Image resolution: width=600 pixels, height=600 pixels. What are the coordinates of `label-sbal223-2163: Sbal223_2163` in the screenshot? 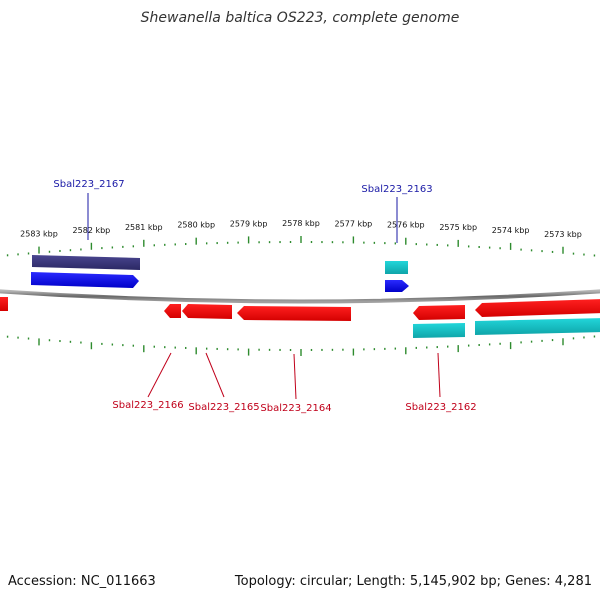 It's located at (396, 189).